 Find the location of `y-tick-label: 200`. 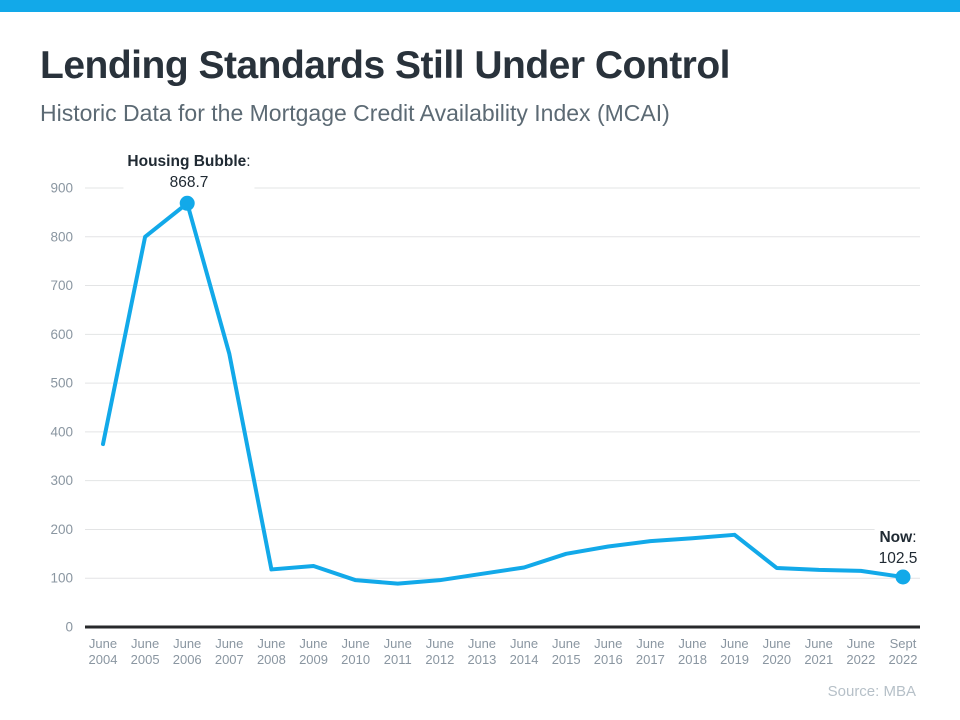

y-tick-label: 200 is located at coordinates (61, 529).